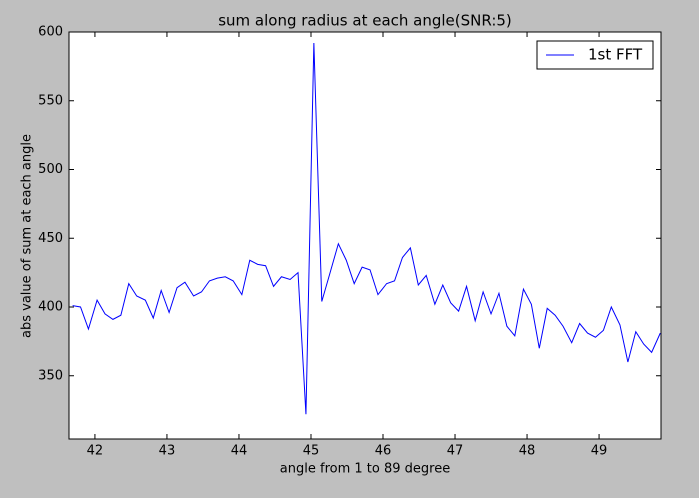 The image size is (699, 498). Describe the element at coordinates (95, 451) in the screenshot. I see `x-tick-label: 42` at that location.